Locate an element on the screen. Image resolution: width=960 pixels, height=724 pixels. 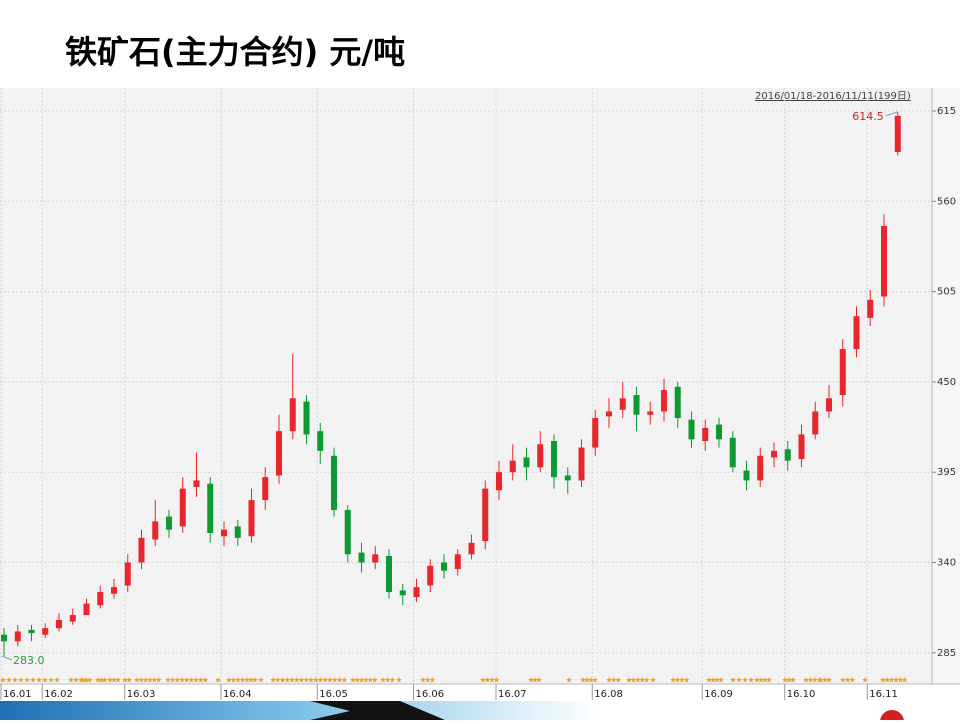
x-tick-label: 16.05 is located at coordinates (333, 694).